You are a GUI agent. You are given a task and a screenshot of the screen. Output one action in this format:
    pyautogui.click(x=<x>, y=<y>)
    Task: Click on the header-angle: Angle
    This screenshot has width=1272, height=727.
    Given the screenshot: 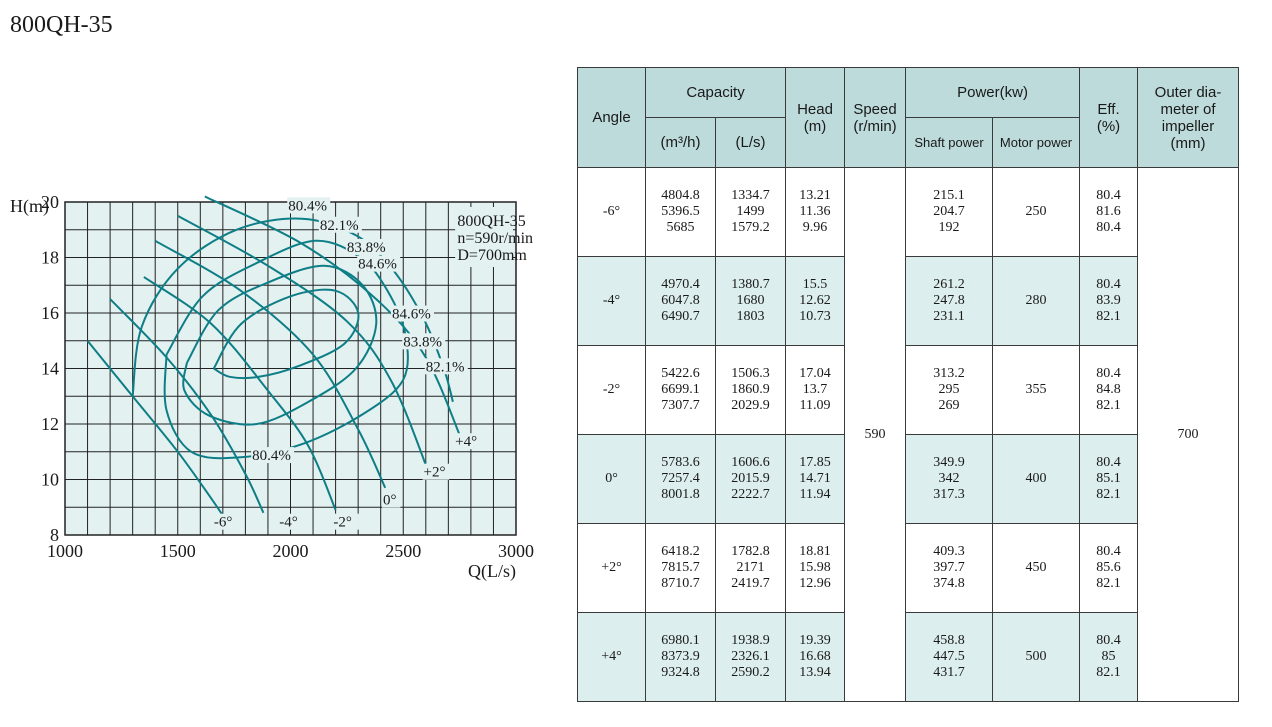 What is the action you would take?
    pyautogui.click(x=611, y=117)
    